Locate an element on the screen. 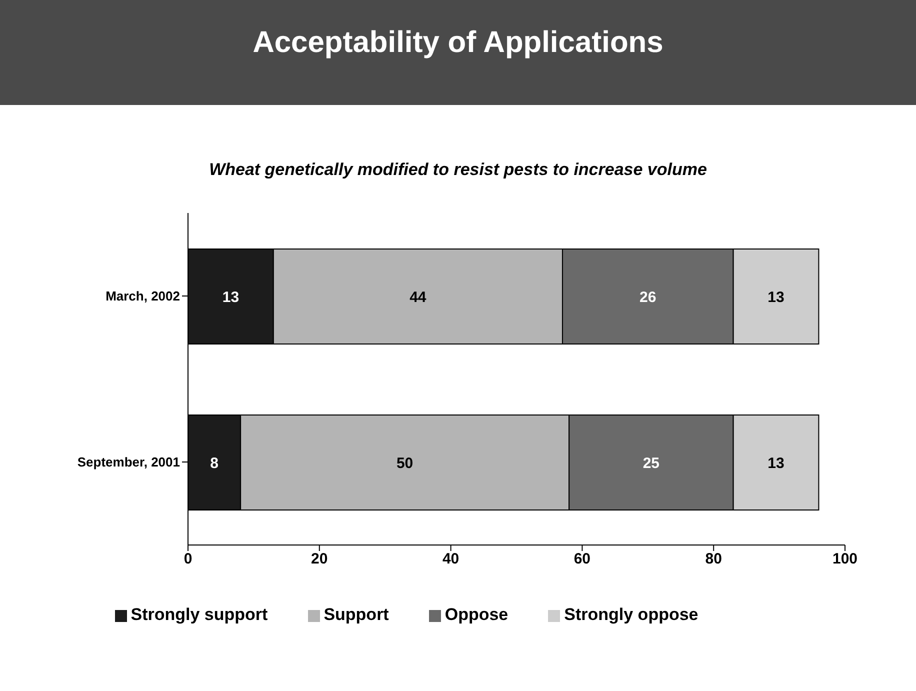 The height and width of the screenshot is (691, 916). x-tick-label: 40 is located at coordinates (451, 559).